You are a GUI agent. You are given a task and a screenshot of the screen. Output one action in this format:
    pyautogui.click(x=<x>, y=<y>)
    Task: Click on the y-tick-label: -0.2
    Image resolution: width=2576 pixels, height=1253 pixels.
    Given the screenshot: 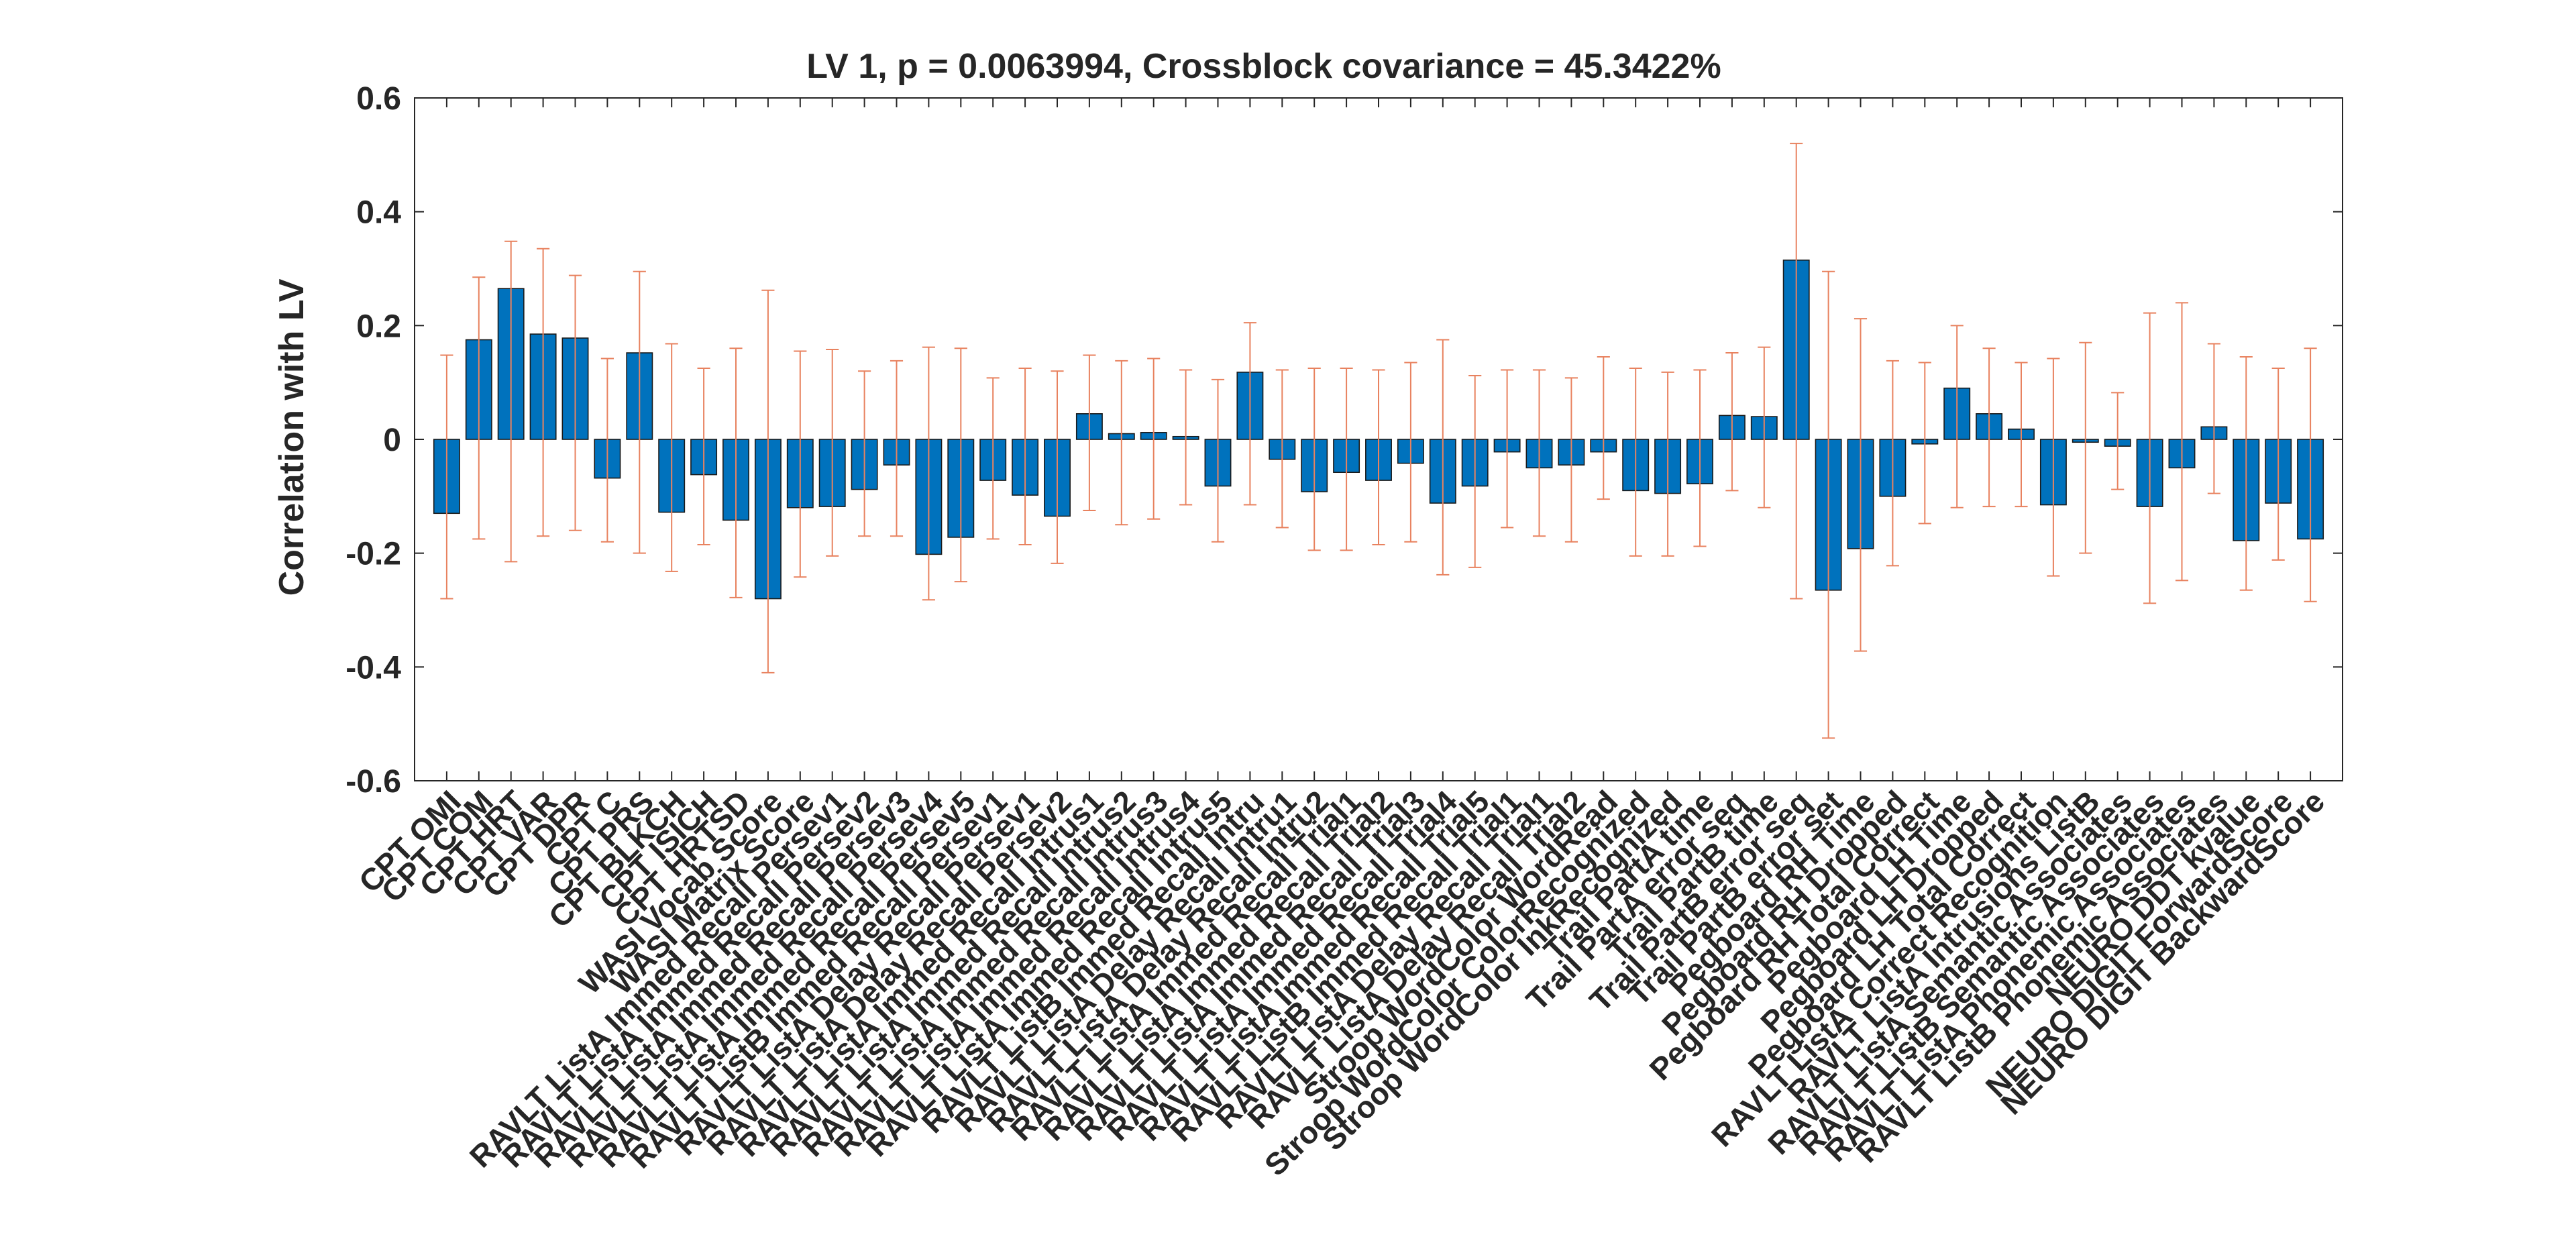 What is the action you would take?
    pyautogui.click(x=373, y=554)
    